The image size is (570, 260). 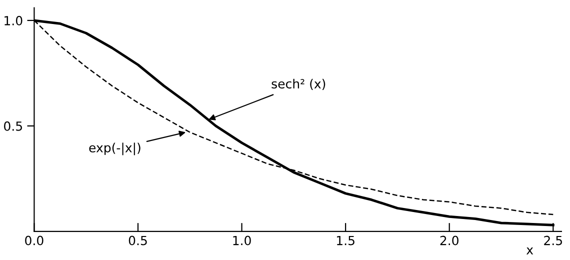 What do you see at coordinates (345, 241) in the screenshot?
I see `x-tick-label: 1.5` at bounding box center [345, 241].